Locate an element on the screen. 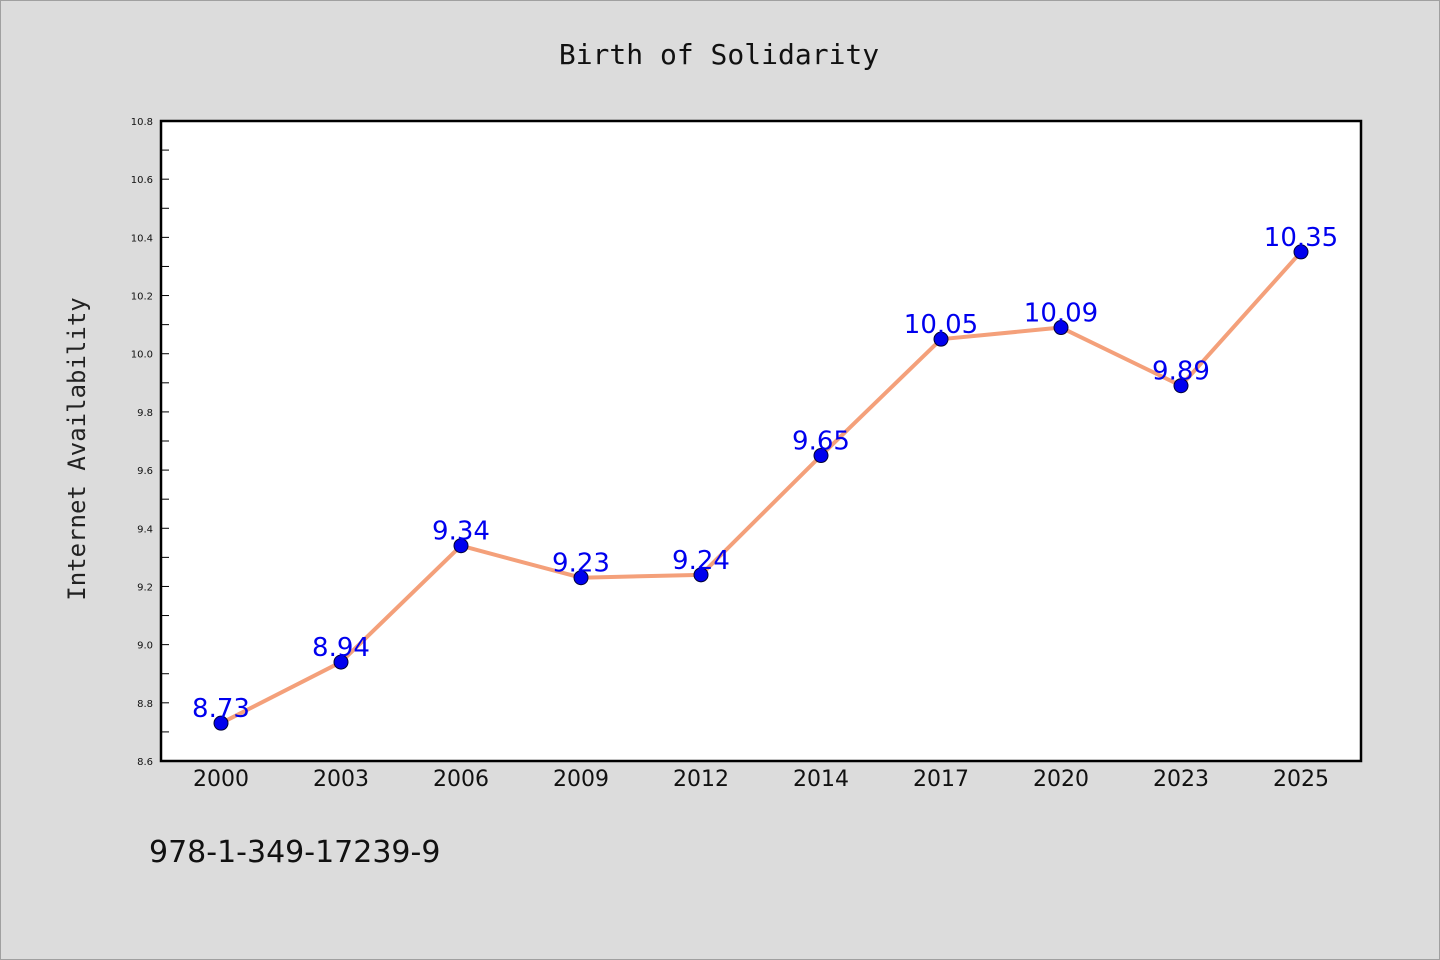  x-tick-label: 2023 is located at coordinates (1181, 779).